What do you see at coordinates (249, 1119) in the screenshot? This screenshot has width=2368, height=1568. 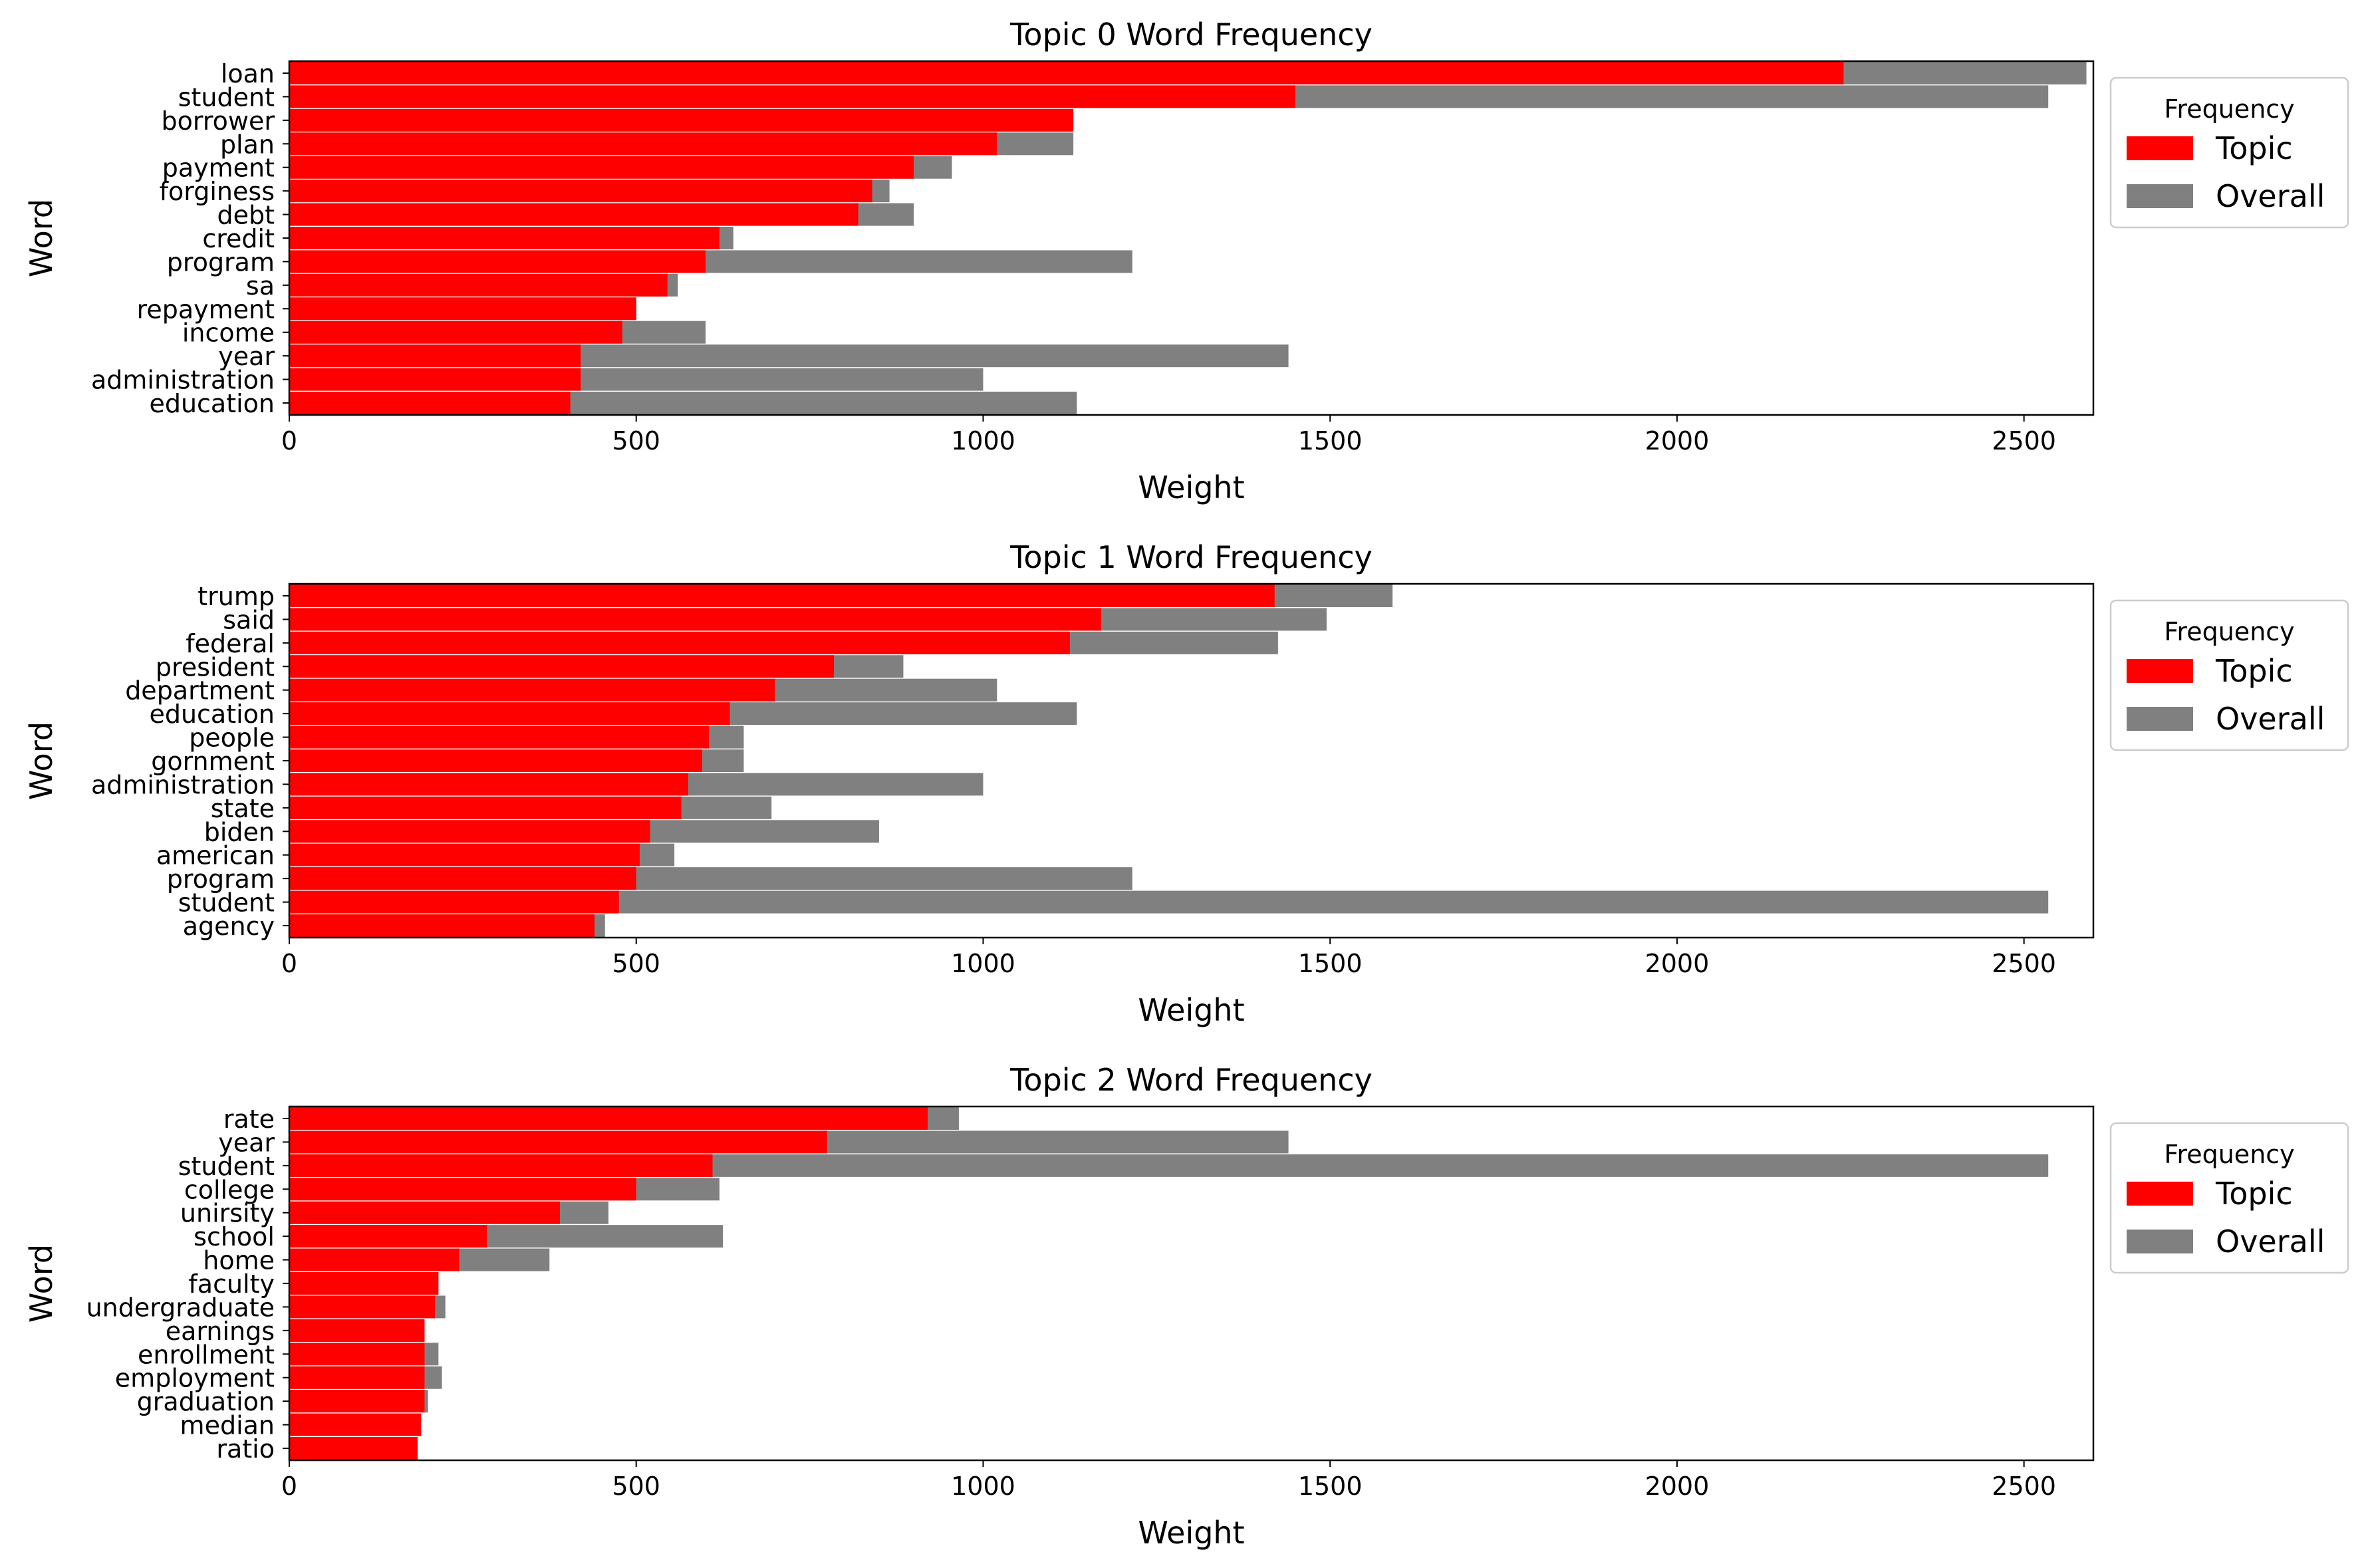 I see `y-tick-label: rate` at bounding box center [249, 1119].